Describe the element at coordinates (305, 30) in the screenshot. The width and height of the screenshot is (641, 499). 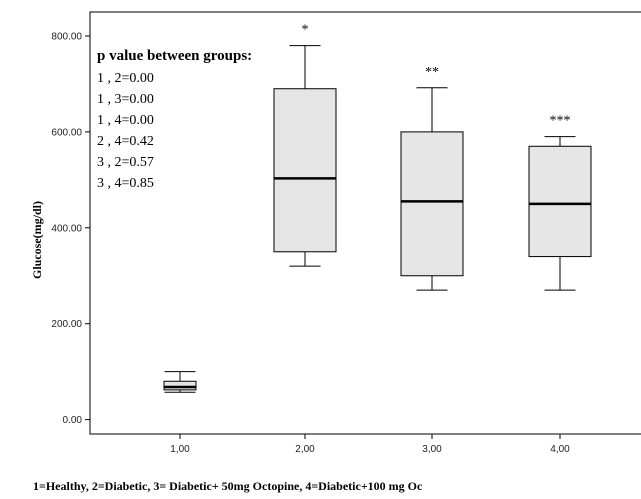
I see `significance-marker: *` at that location.